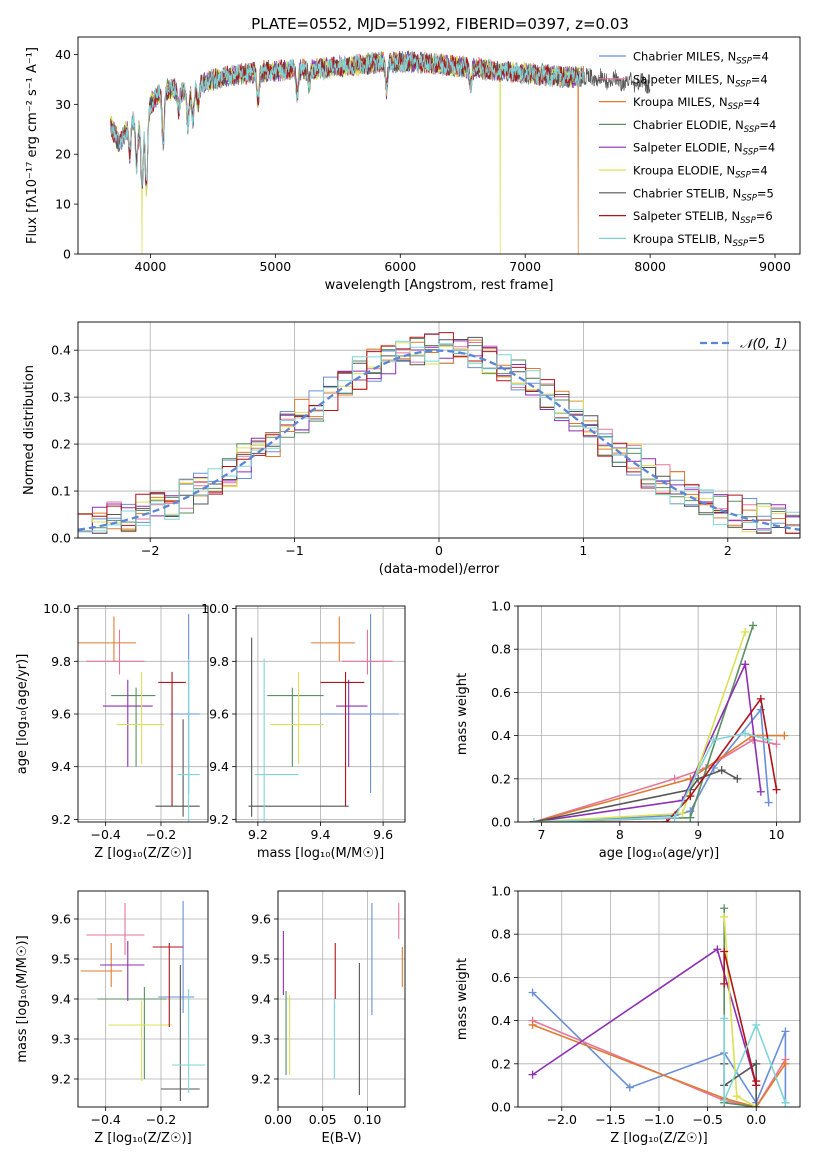 The height and width of the screenshot is (1170, 819). What do you see at coordinates (765, 193) in the screenshot?
I see `legend-nssp: =5` at bounding box center [765, 193].